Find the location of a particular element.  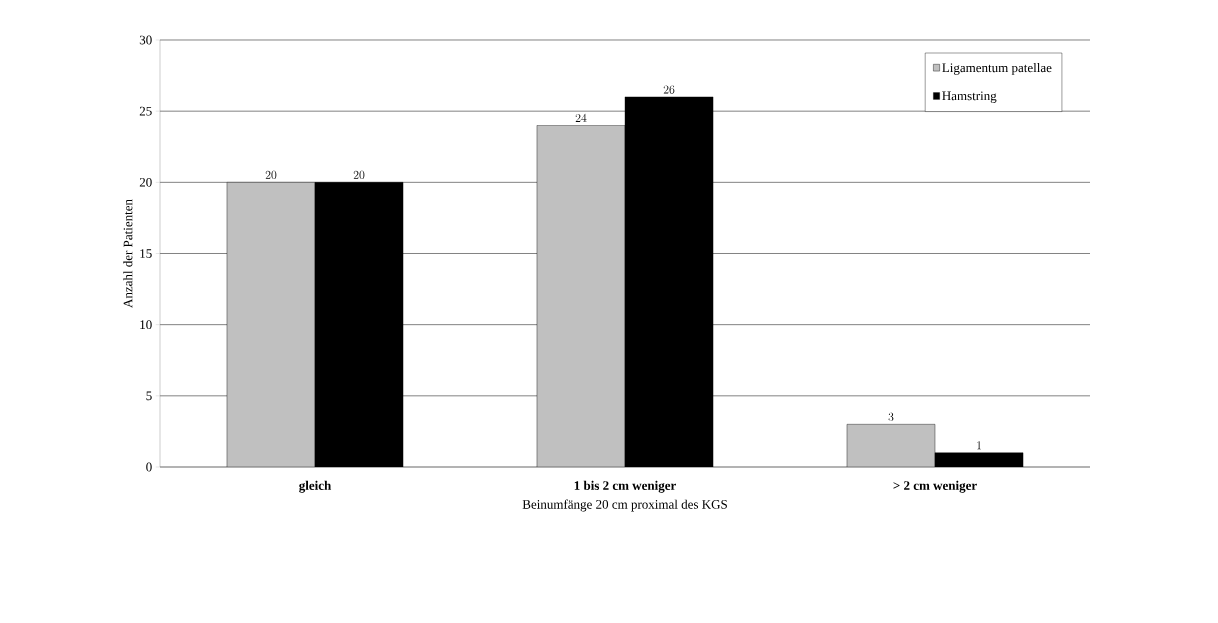

data-label: 3 is located at coordinates (891, 417).